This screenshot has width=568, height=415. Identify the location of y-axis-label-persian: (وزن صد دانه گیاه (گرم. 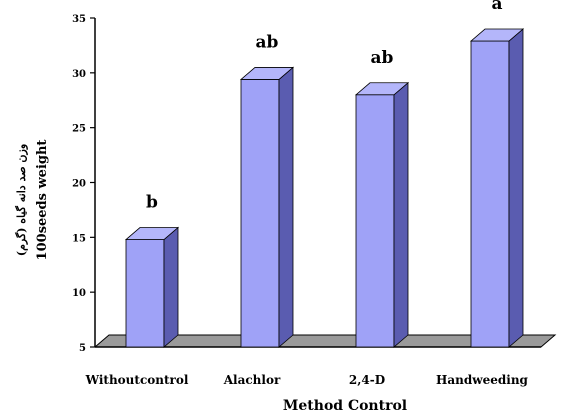
(21, 200).